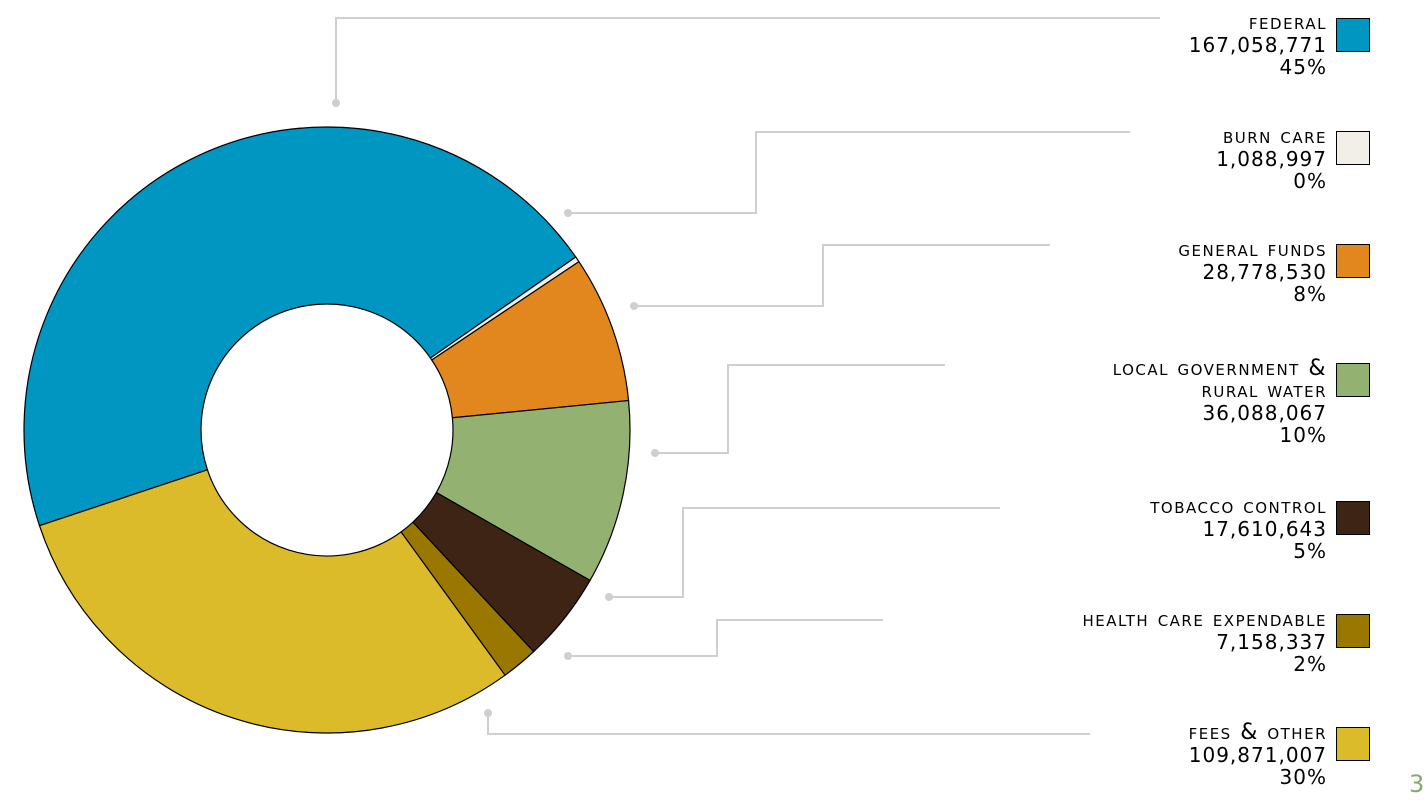  Describe the element at coordinates (1353, 380) in the screenshot. I see `legend-swatch-local-government-and-rural-water` at that location.